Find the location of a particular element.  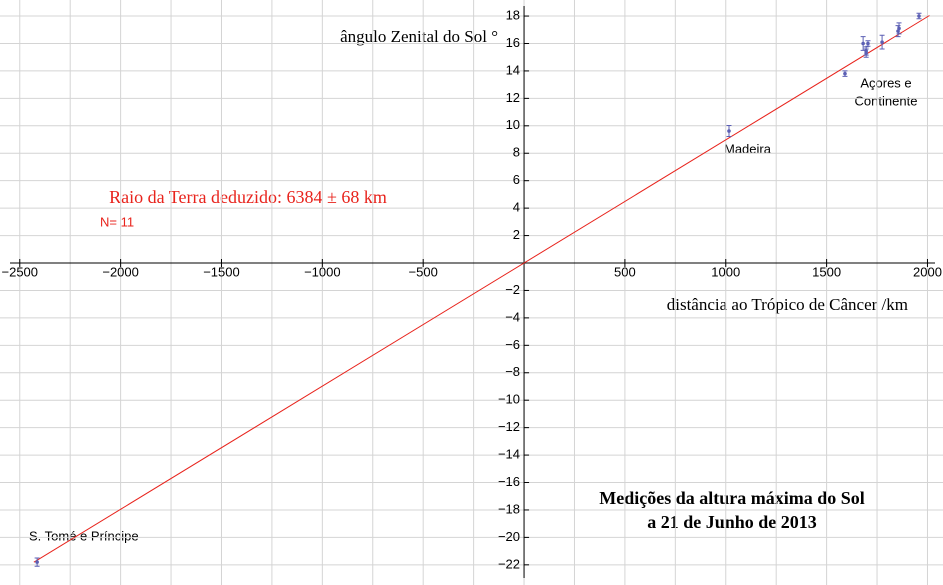

y-tick-label: −6 is located at coordinates (512, 344).